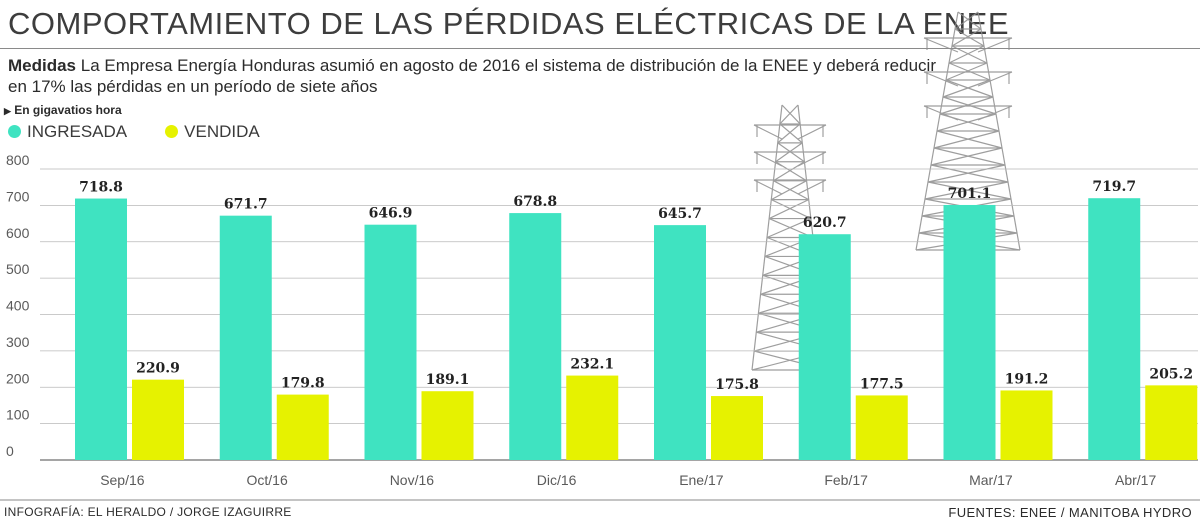 This screenshot has width=1200, height=524. Describe the element at coordinates (412, 480) in the screenshot. I see `x-tick-label: Nov/16` at that location.